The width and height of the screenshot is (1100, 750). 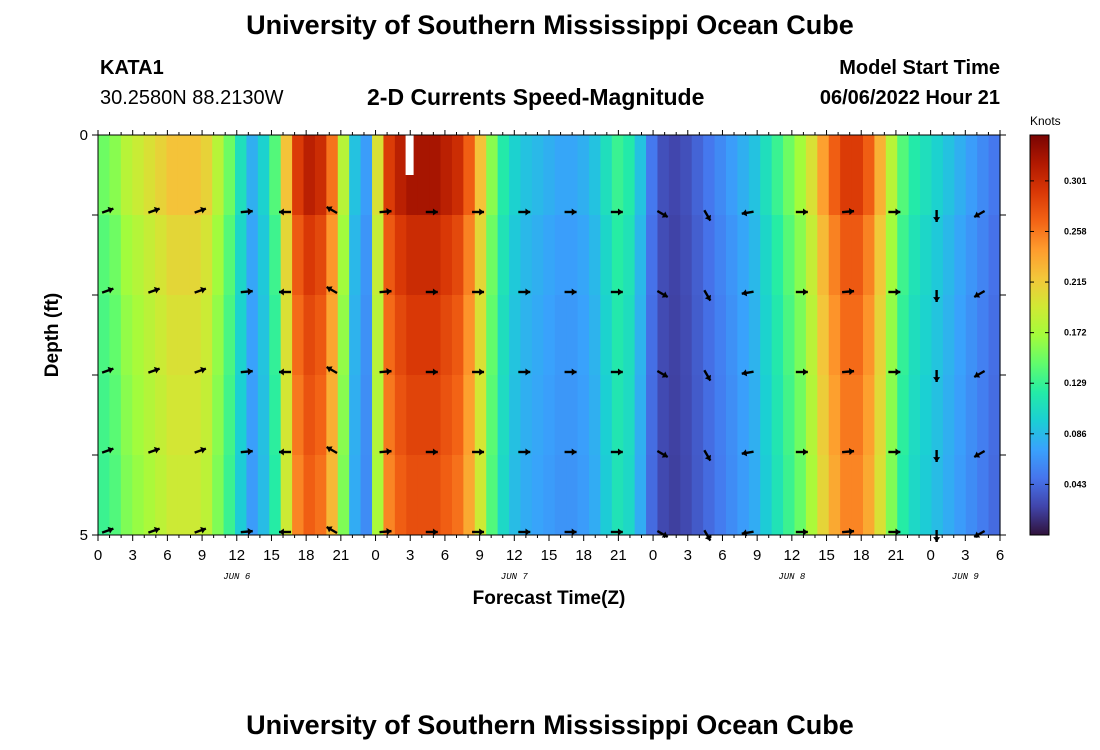 What do you see at coordinates (236, 555) in the screenshot?
I see `x-tick-label: 12` at bounding box center [236, 555].